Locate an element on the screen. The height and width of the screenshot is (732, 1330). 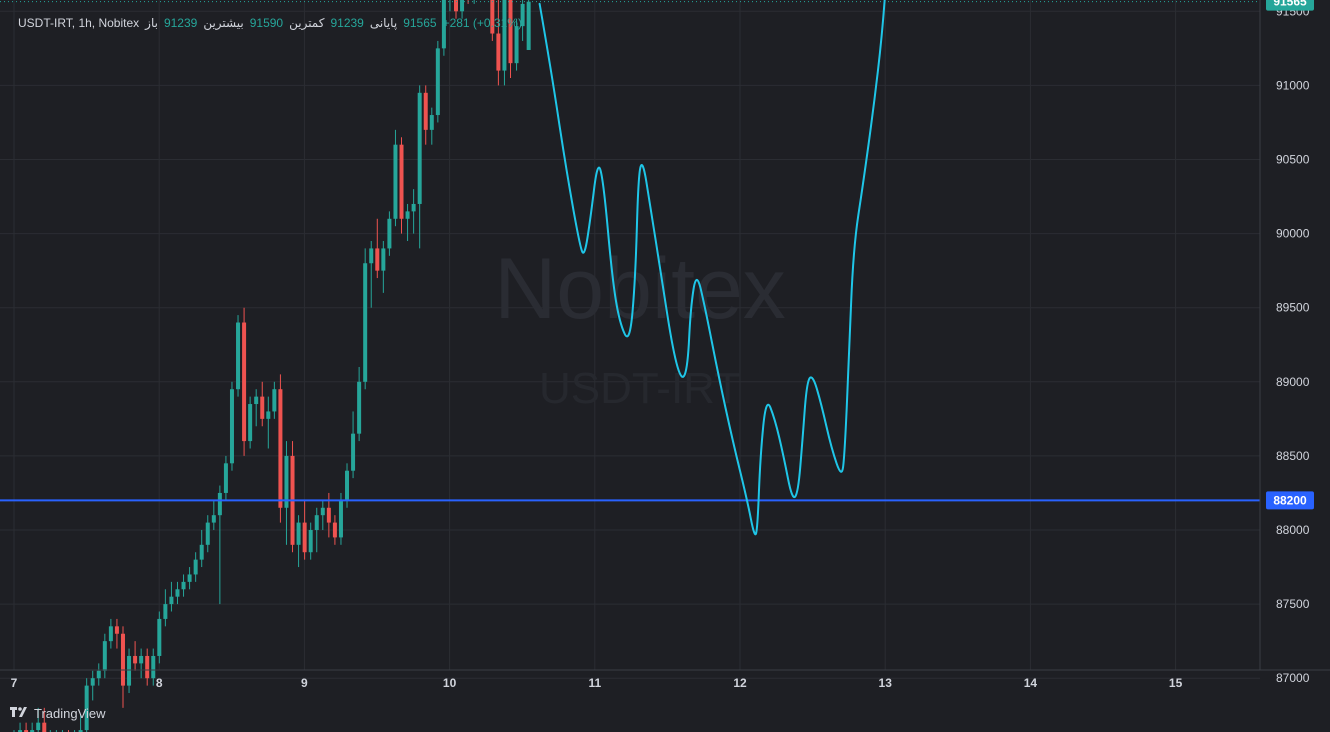
x-tick-label: 15 is located at coordinates (1176, 683).